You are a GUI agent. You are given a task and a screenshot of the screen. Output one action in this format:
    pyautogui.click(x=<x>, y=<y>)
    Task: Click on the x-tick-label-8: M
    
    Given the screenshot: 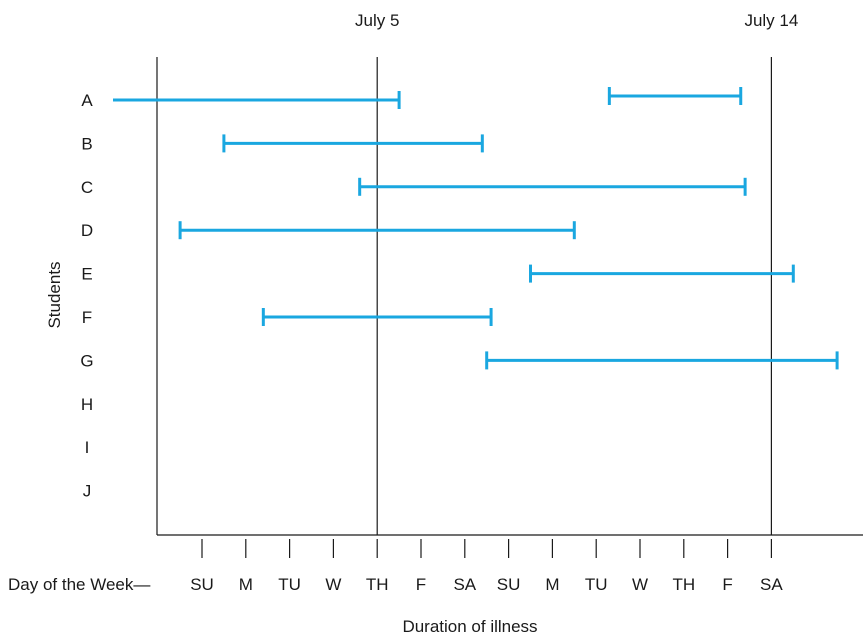 What is the action you would take?
    pyautogui.click(x=552, y=584)
    